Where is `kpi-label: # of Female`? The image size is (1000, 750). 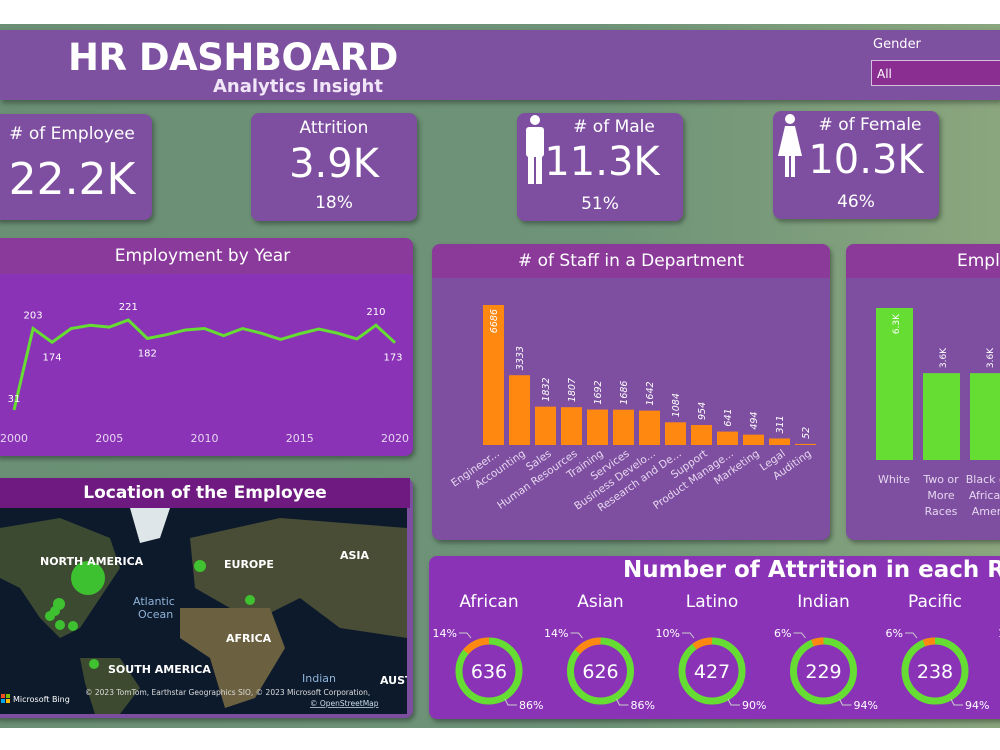
kpi-label: # of Female is located at coordinates (870, 125).